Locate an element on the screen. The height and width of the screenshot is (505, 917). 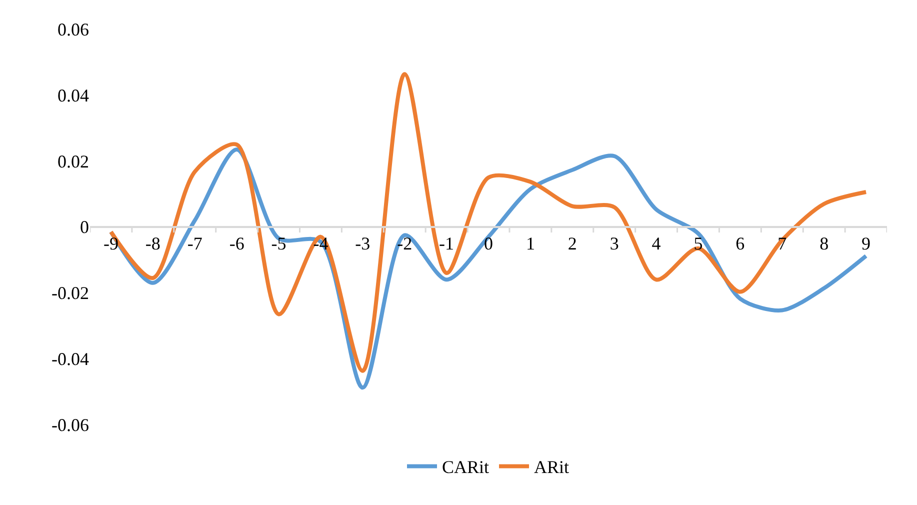
y-tick-label: -0.02 is located at coordinates (70, 293).